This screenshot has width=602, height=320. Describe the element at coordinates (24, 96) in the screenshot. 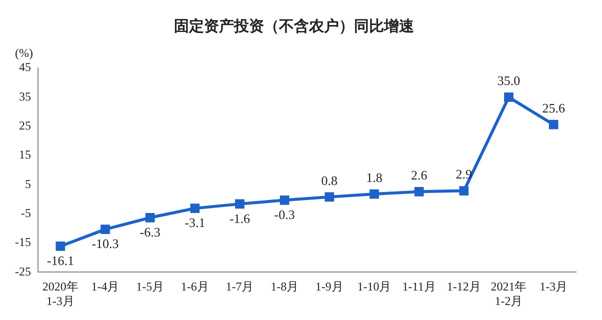

I see `y-tick-label: 35` at that location.